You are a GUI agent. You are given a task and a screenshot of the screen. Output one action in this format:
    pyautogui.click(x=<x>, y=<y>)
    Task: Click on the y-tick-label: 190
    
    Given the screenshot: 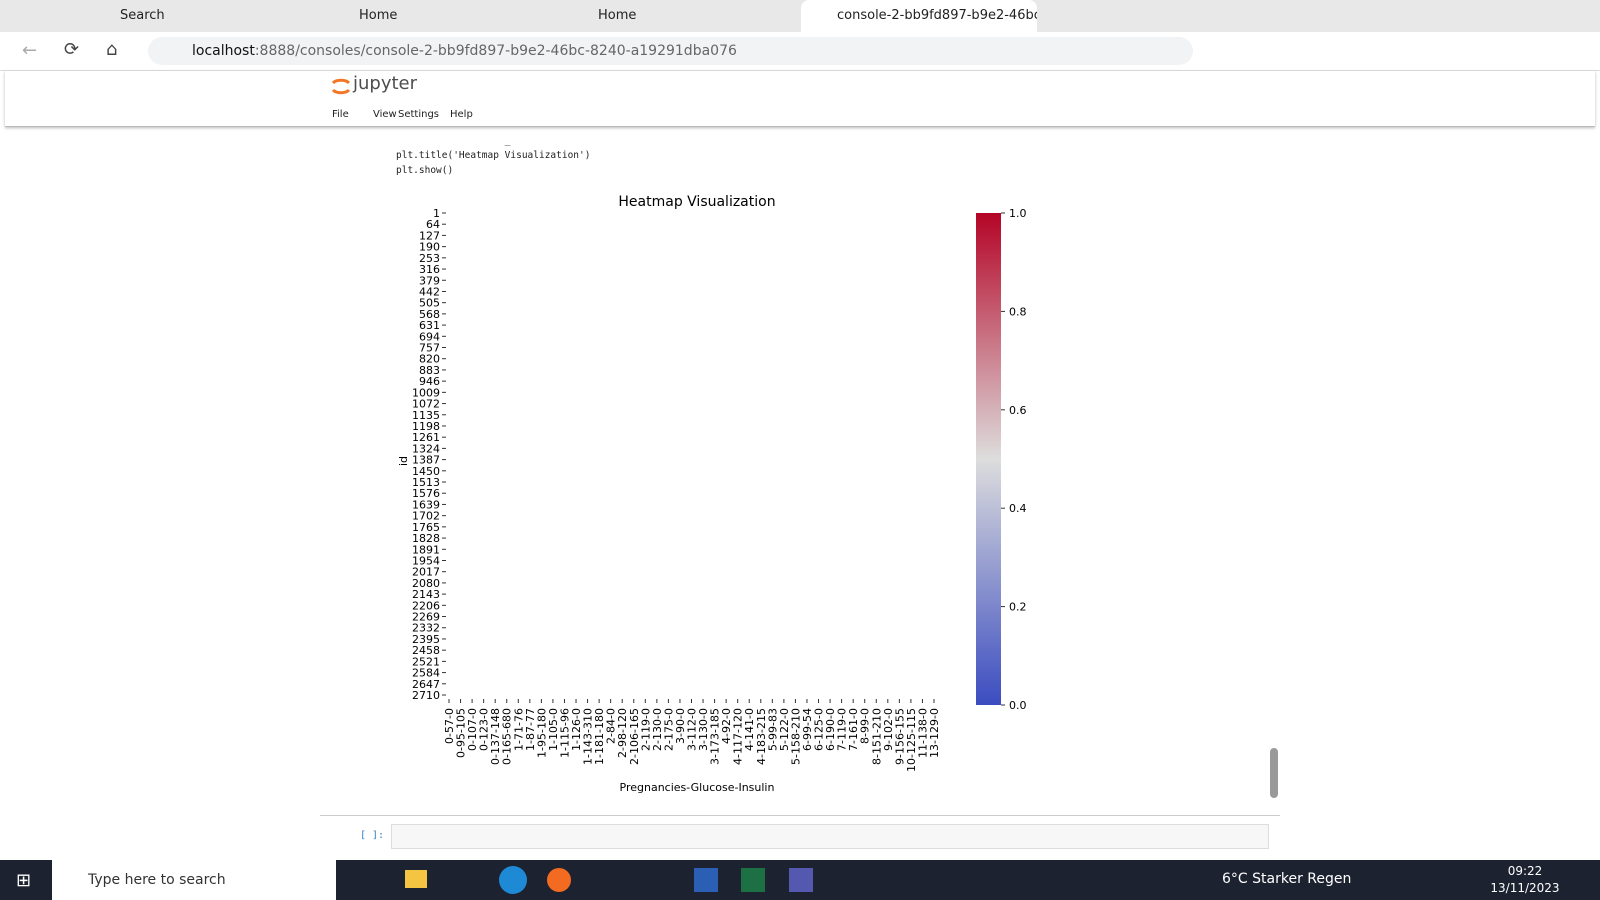 What is the action you would take?
    pyautogui.click(x=429, y=247)
    